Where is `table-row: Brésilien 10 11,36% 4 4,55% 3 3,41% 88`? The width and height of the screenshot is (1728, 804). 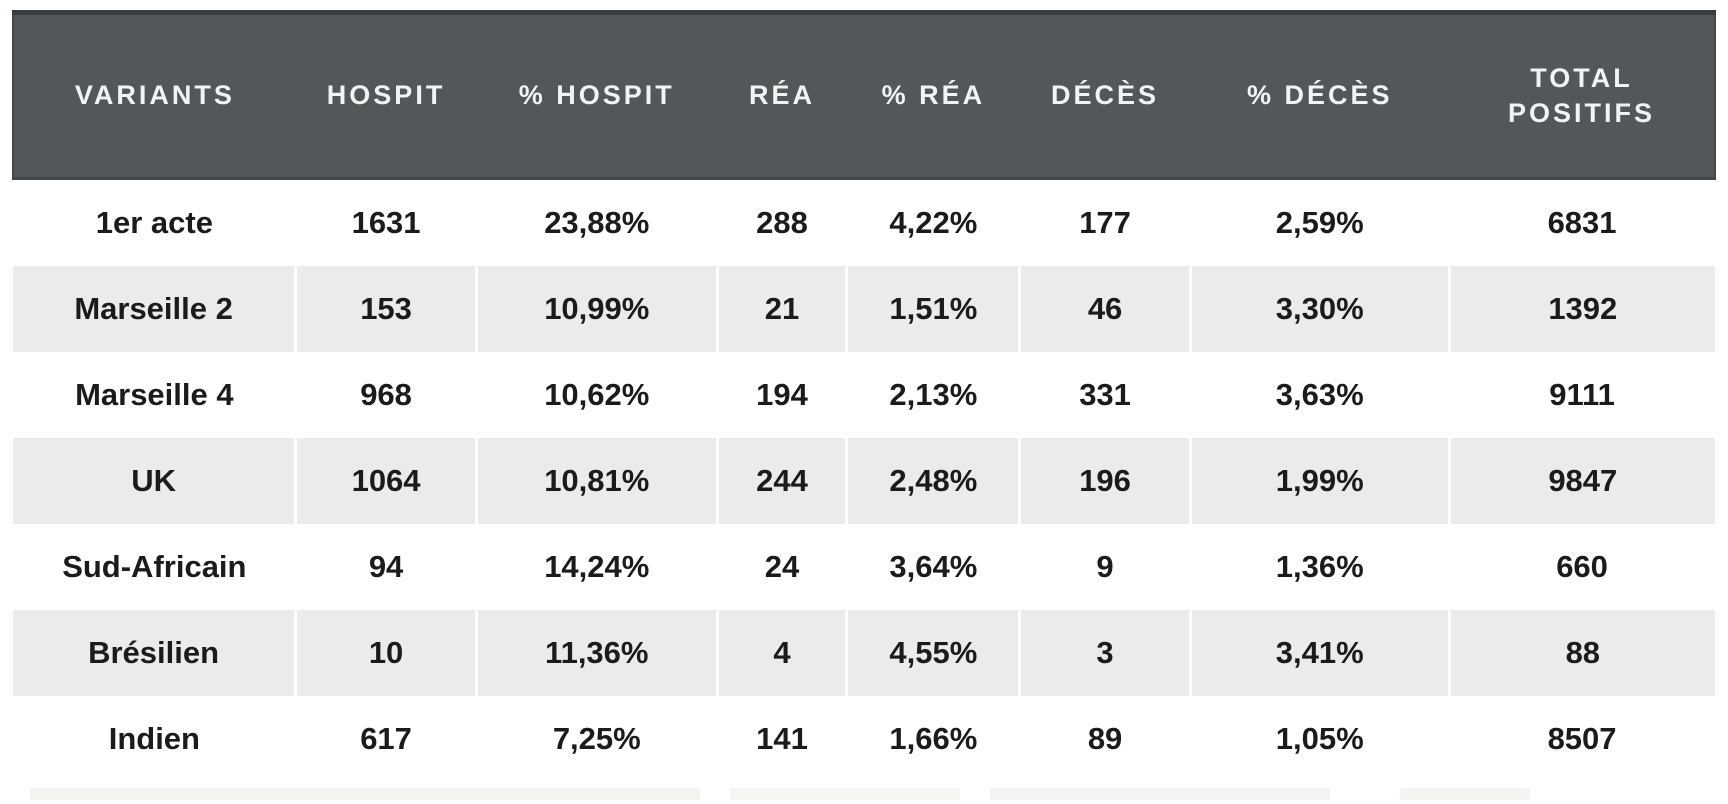
table-row: Brésilien 10 11,36% 4 4,55% 3 3,41% 88 is located at coordinates (864, 653).